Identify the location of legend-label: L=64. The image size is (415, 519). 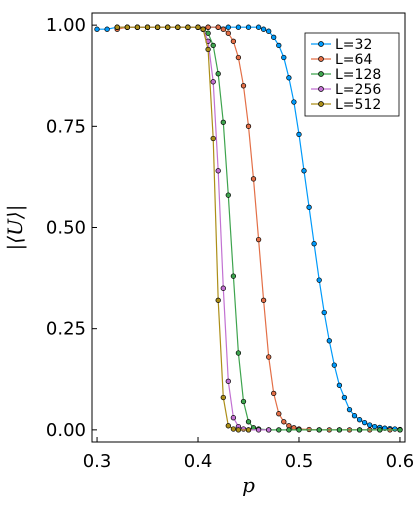
(353, 60).